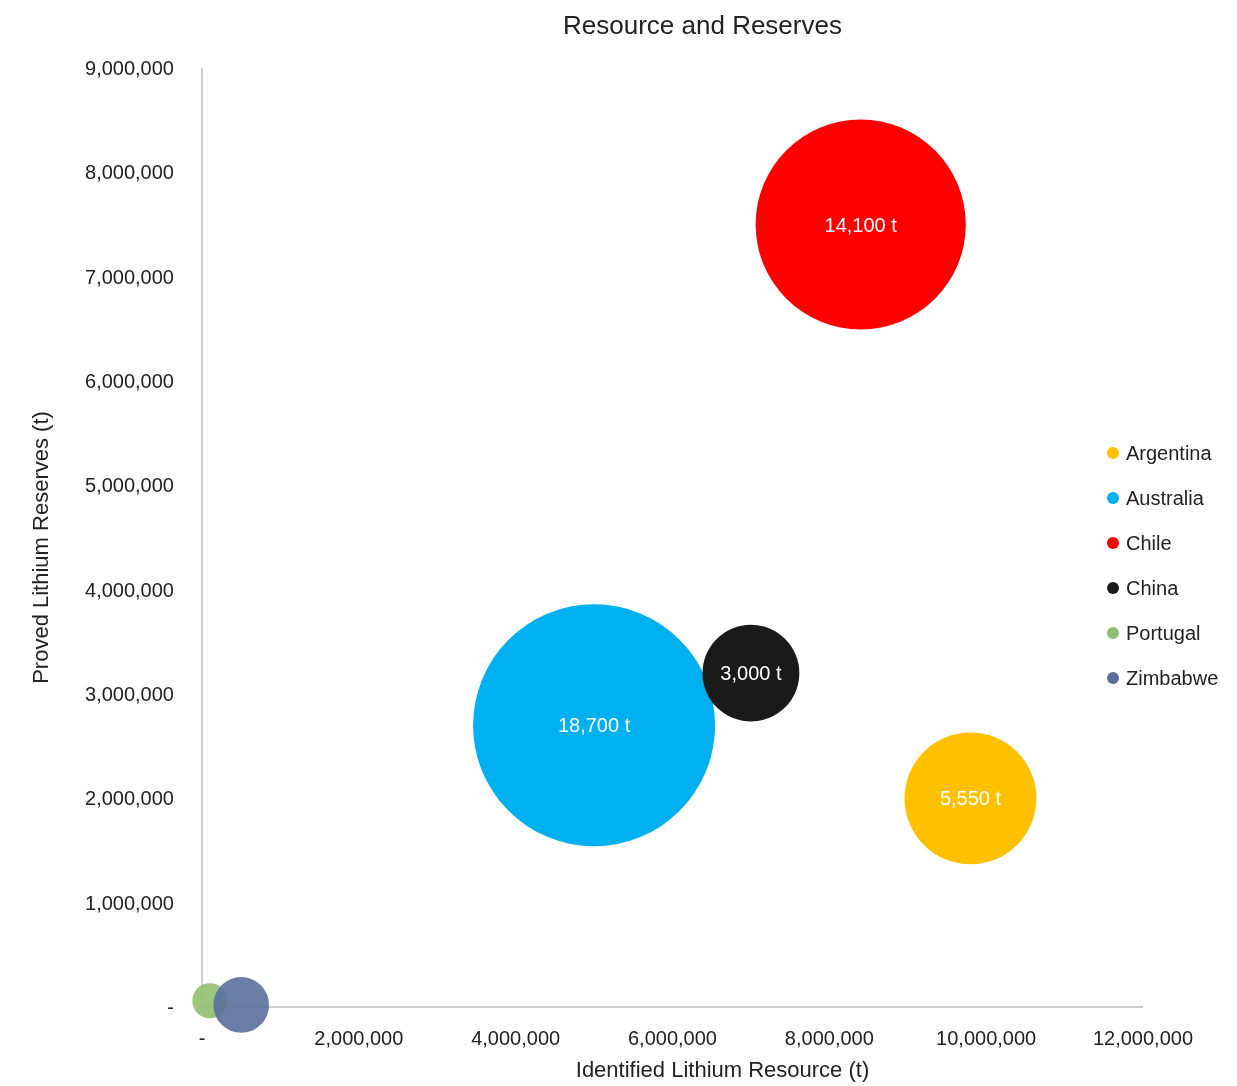 Image resolution: width=1237 pixels, height=1086 pixels. I want to click on x-tick-label: 12,000,000, so click(1143, 1038).